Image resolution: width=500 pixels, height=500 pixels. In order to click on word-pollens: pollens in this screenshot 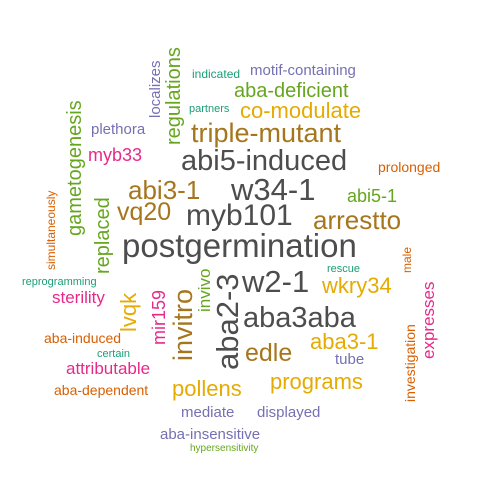, I will do `click(207, 388)`.